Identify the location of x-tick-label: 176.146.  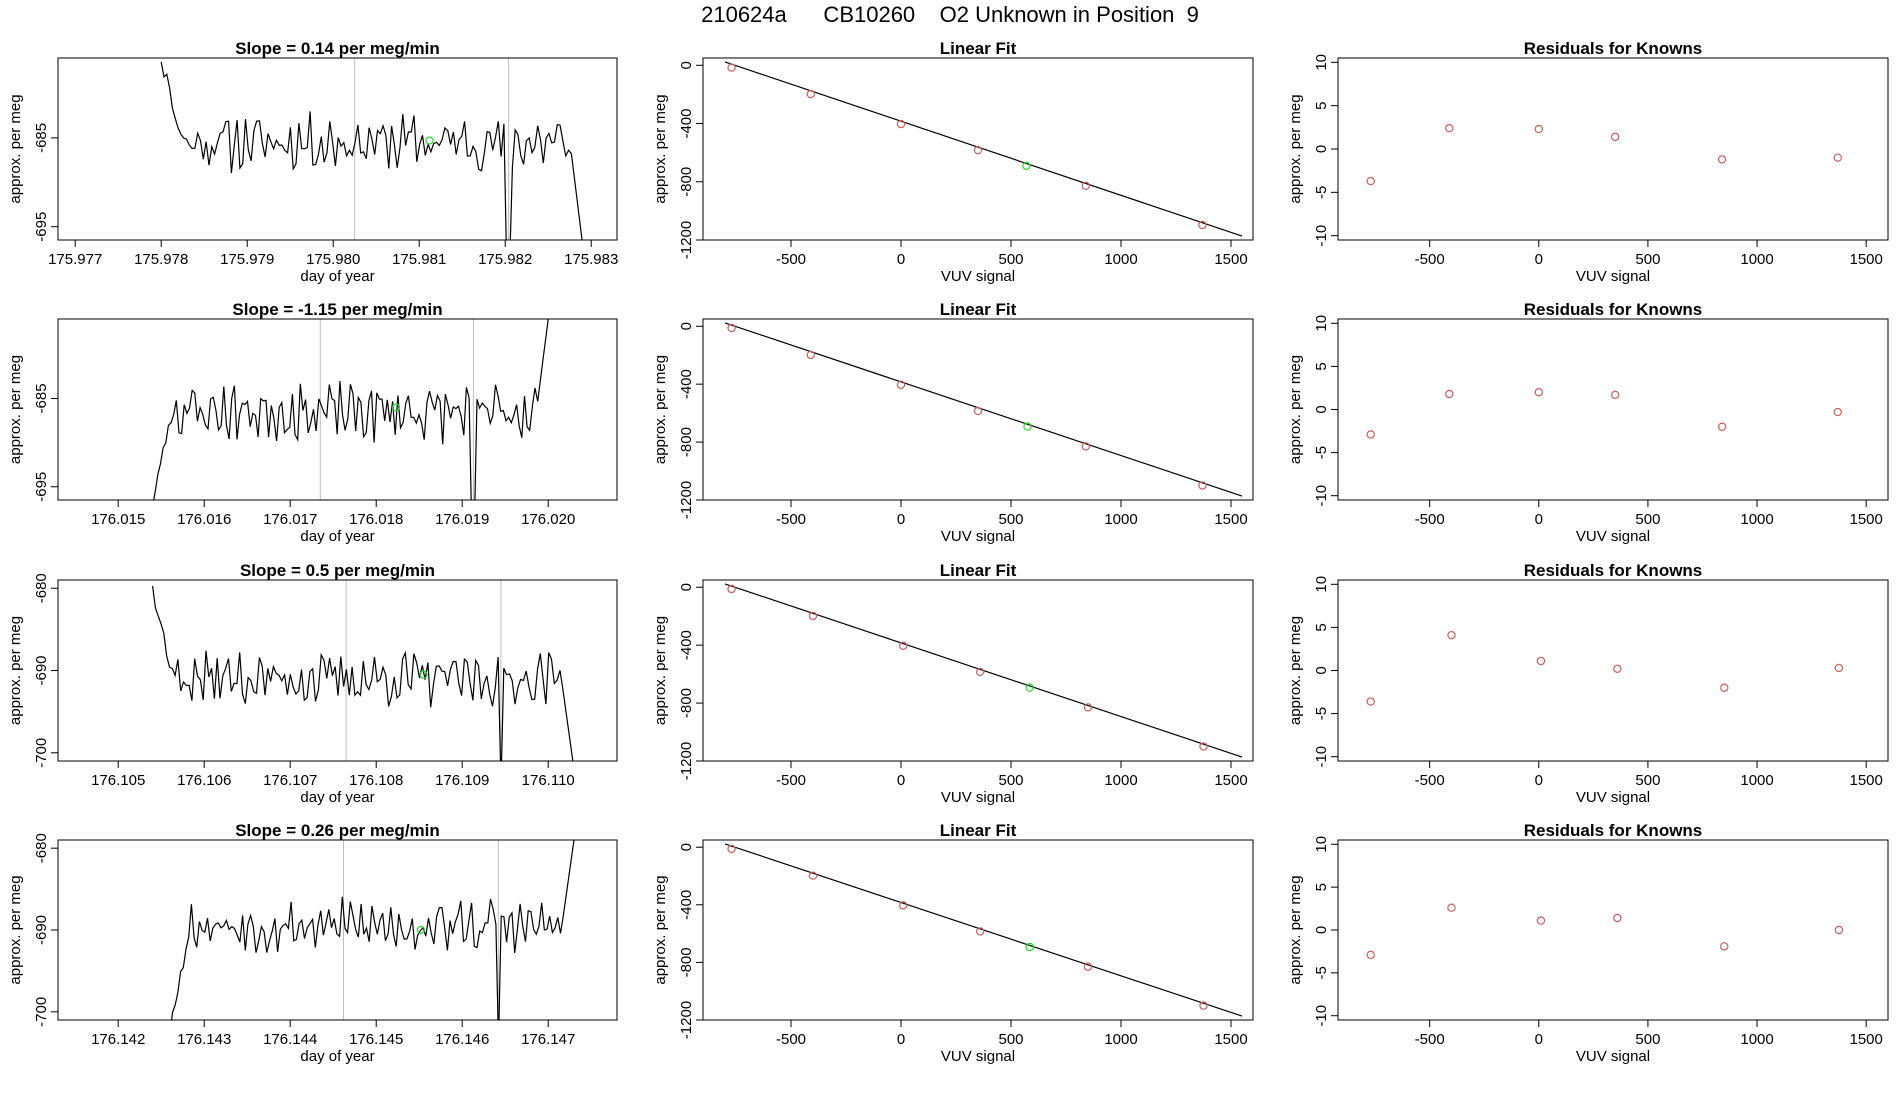
(462, 1039).